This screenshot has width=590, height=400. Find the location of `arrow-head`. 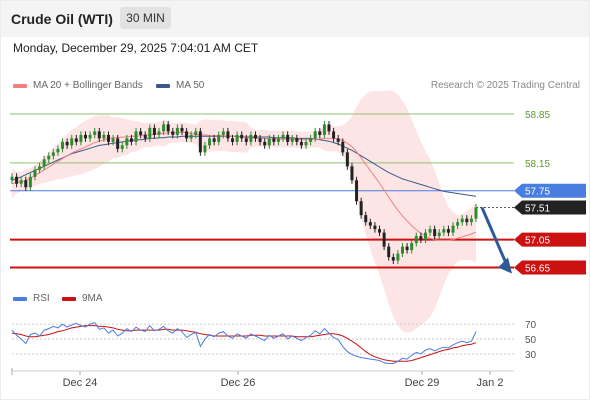

arrow-head is located at coordinates (505, 265).